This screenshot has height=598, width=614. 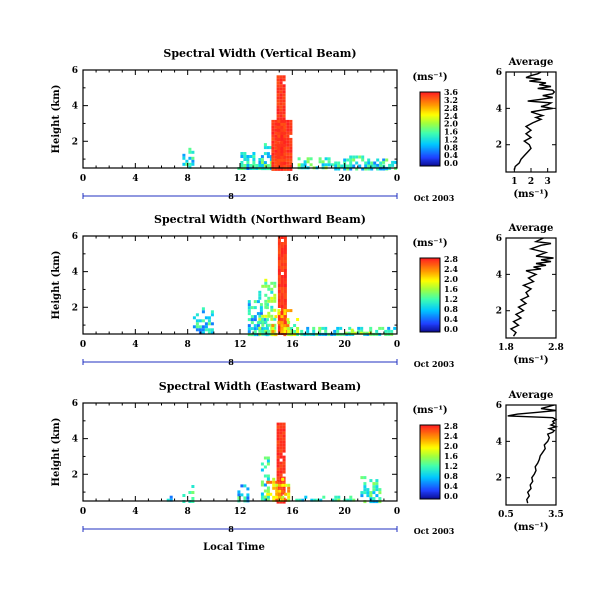 I want to click on profile-y-tick-label: 2, so click(x=499, y=312).